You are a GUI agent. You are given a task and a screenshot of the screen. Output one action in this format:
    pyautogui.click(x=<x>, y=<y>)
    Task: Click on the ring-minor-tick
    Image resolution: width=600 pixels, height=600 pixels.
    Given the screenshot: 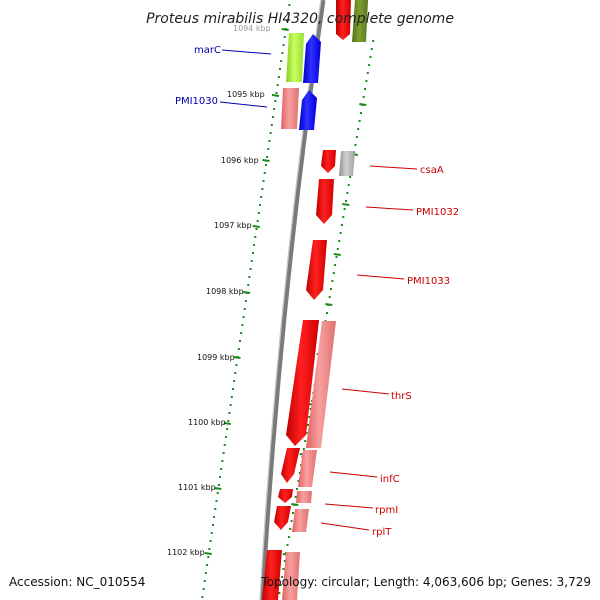 What is the action you would take?
    pyautogui.click(x=329, y=304)
    